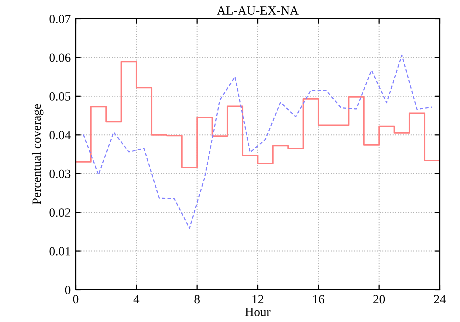  What do you see at coordinates (60, 135) in the screenshot?
I see `y-tick-label: 0.04` at bounding box center [60, 135].